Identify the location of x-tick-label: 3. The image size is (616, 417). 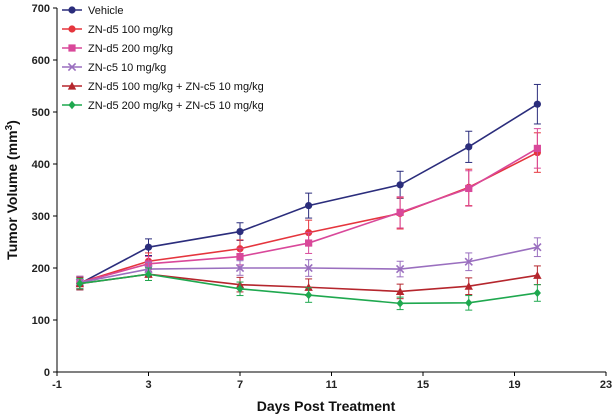
(148, 385).